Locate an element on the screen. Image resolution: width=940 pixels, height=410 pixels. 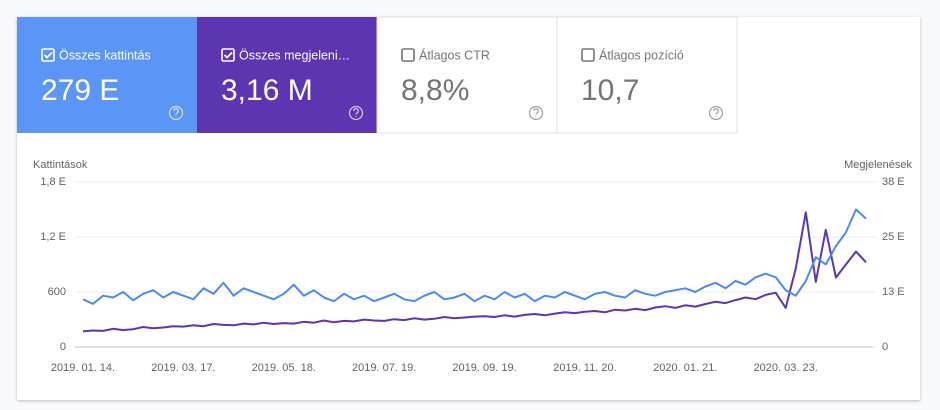
y2-tick-label: 25 E is located at coordinates (893, 237).